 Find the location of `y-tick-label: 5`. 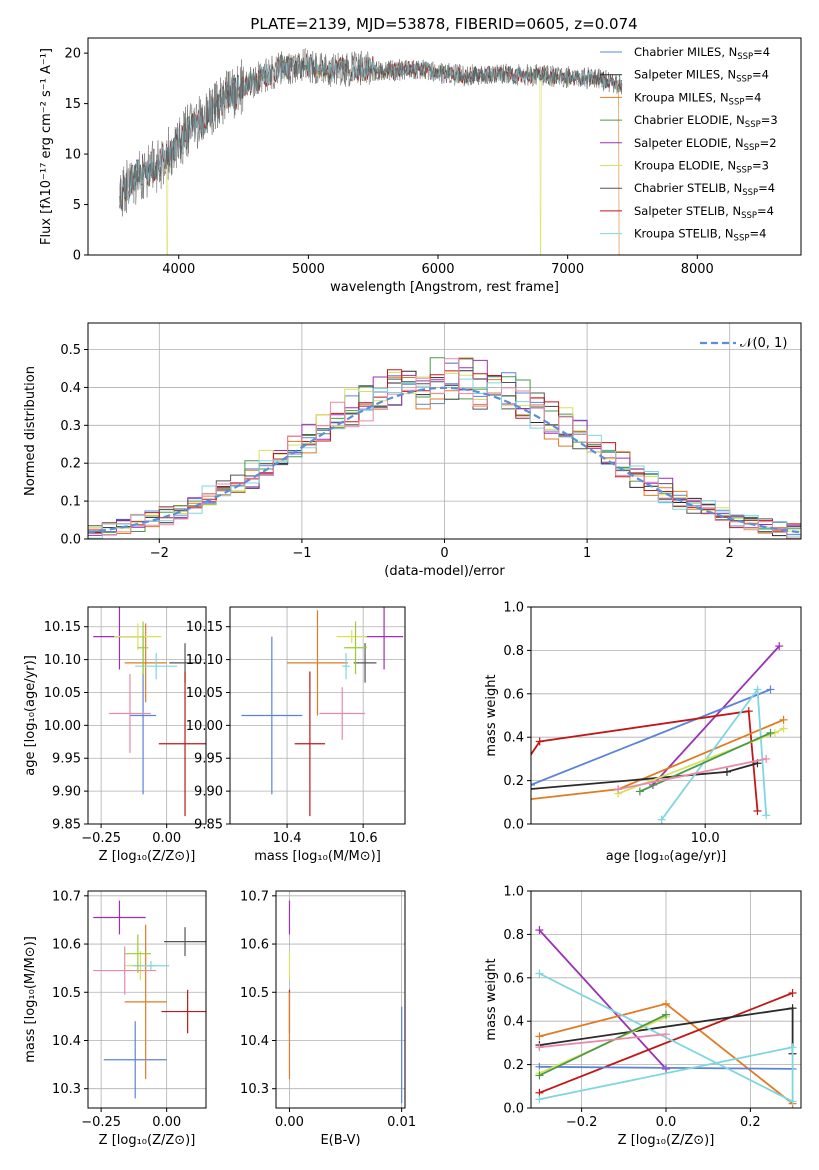

y-tick-label: 5 is located at coordinates (77, 205).